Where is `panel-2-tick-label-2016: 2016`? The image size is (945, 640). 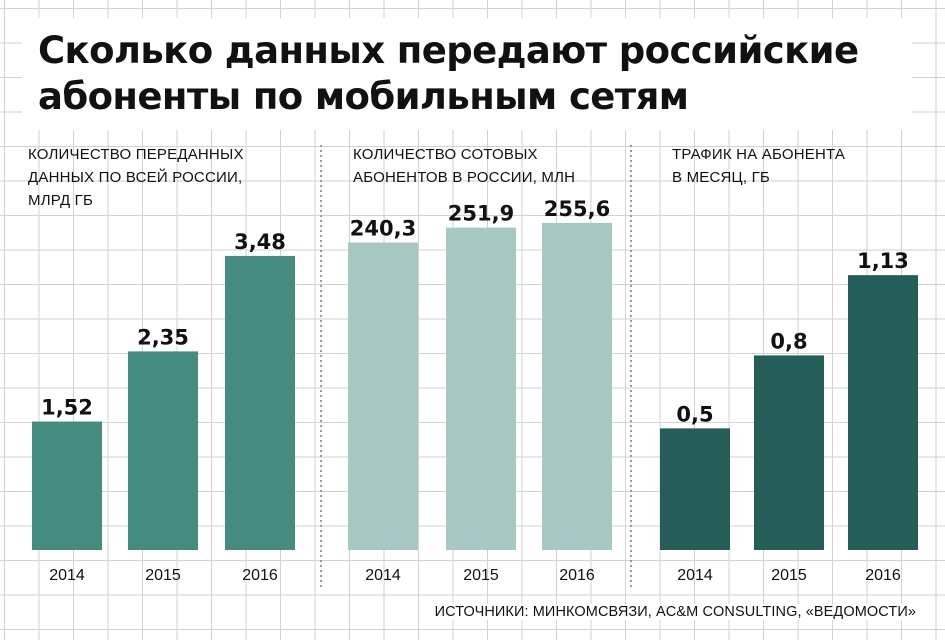 panel-2-tick-label-2016: 2016 is located at coordinates (577, 575).